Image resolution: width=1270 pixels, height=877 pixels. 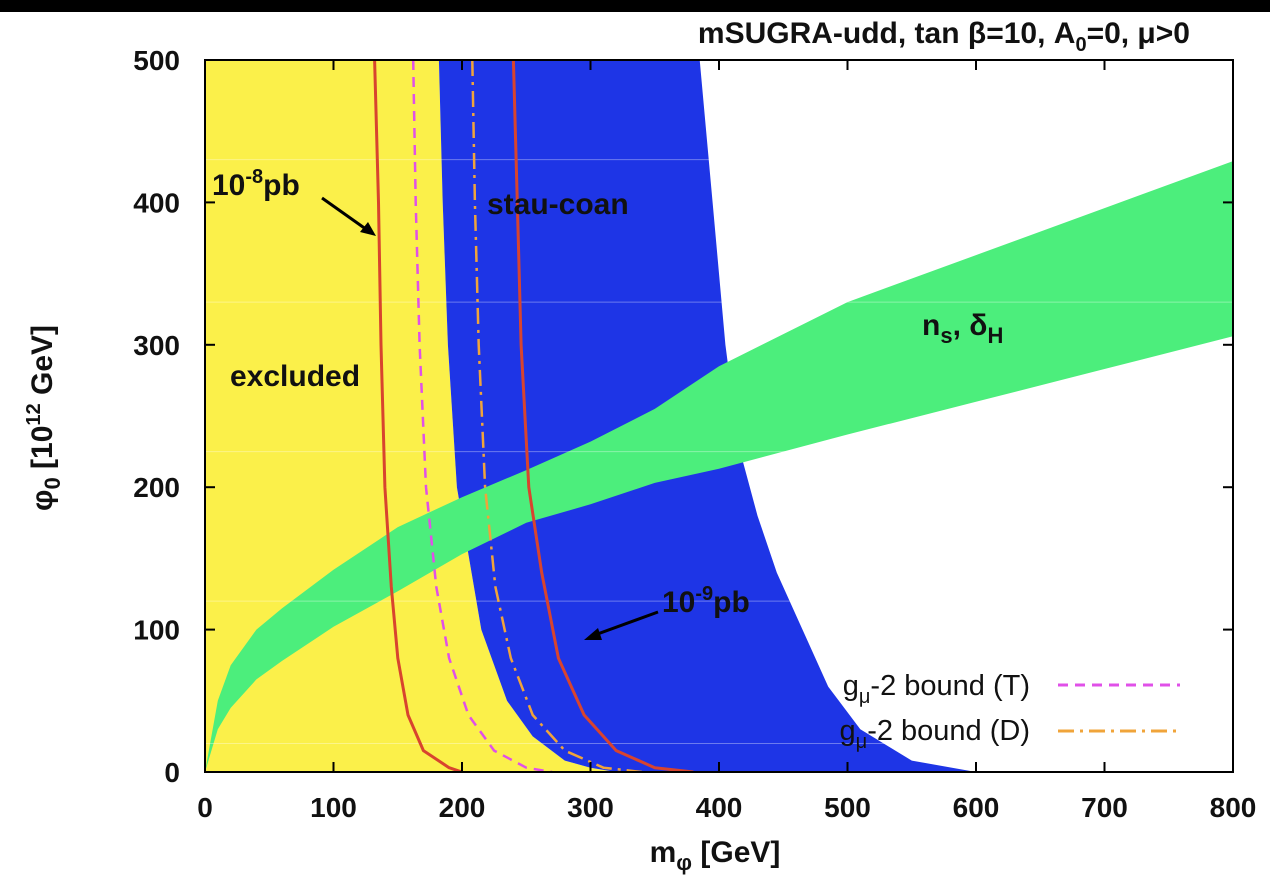 I want to click on top-black-bar, so click(x=635, y=6).